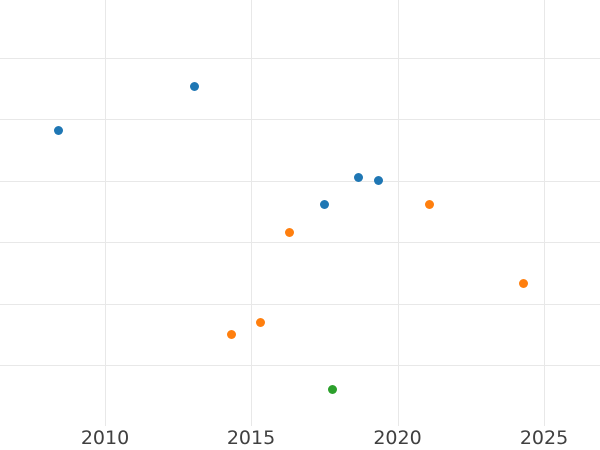  What do you see at coordinates (332, 389) in the screenshot?
I see `scatter-point-green` at bounding box center [332, 389].